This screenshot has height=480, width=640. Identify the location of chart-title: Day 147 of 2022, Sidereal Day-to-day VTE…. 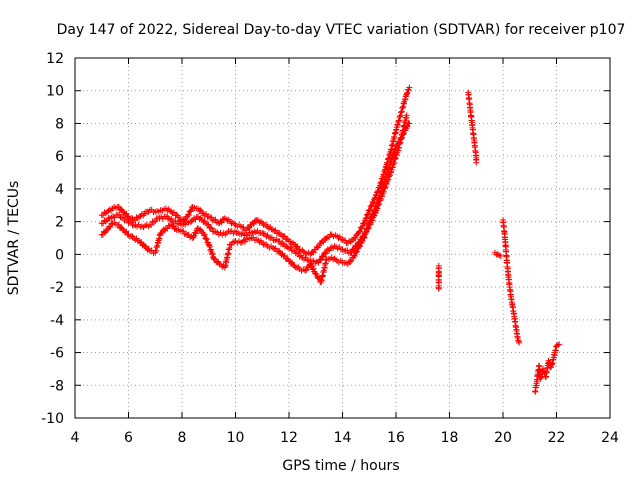
(341, 30).